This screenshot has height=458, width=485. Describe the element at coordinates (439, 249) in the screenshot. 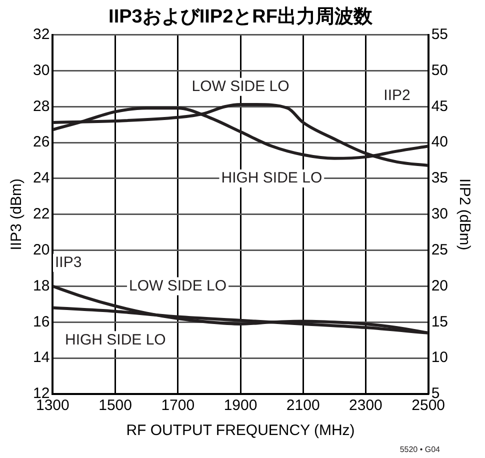

I see `y2-tick-label: 25` at that location.